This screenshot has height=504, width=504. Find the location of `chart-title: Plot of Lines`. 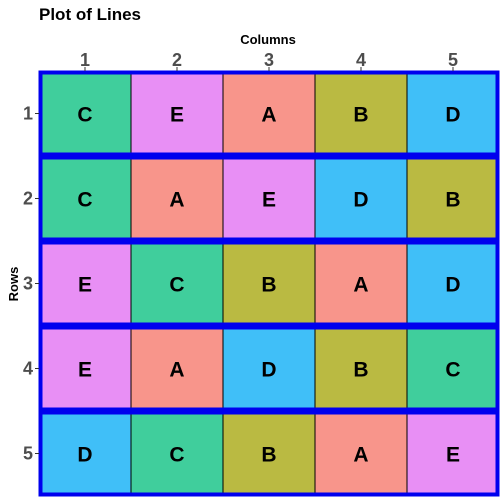

chart-title: Plot of Lines is located at coordinates (90, 14).